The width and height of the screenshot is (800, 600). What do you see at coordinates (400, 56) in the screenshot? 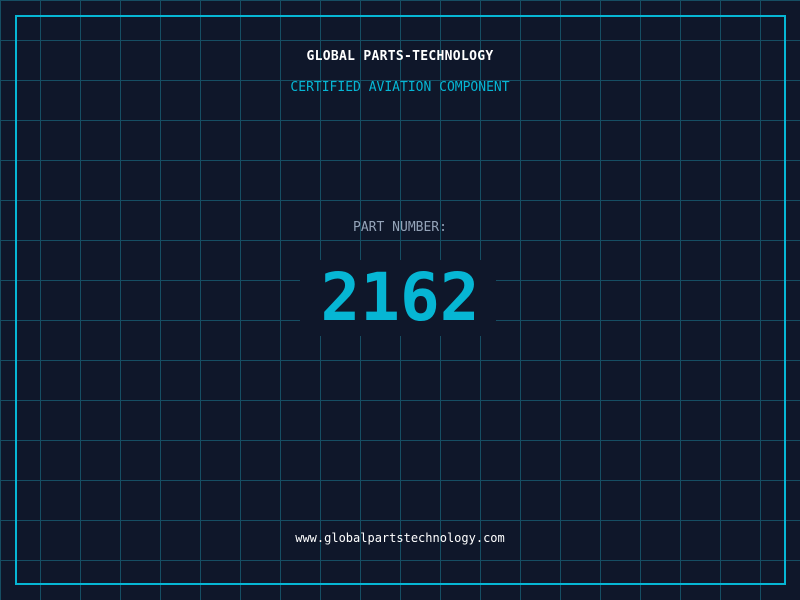
I see `company-title: GLOBAL PARTS-TECHNOLOGY` at bounding box center [400, 56].